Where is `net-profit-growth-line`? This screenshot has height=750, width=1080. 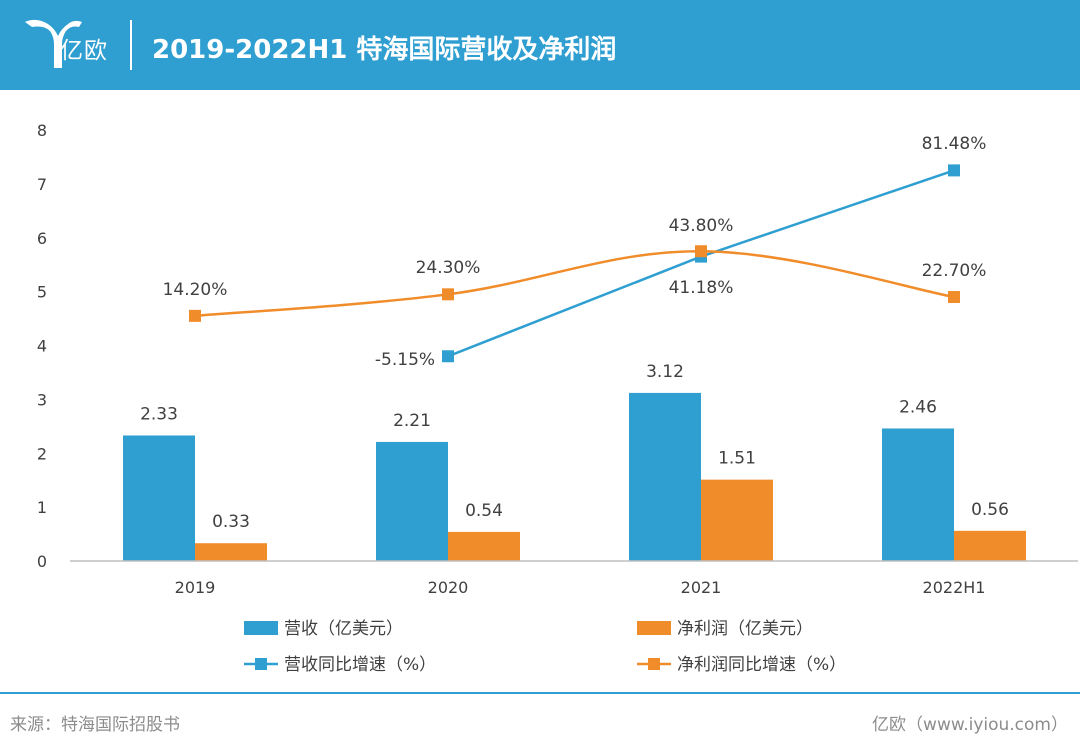 net-profit-growth-line is located at coordinates (574, 283).